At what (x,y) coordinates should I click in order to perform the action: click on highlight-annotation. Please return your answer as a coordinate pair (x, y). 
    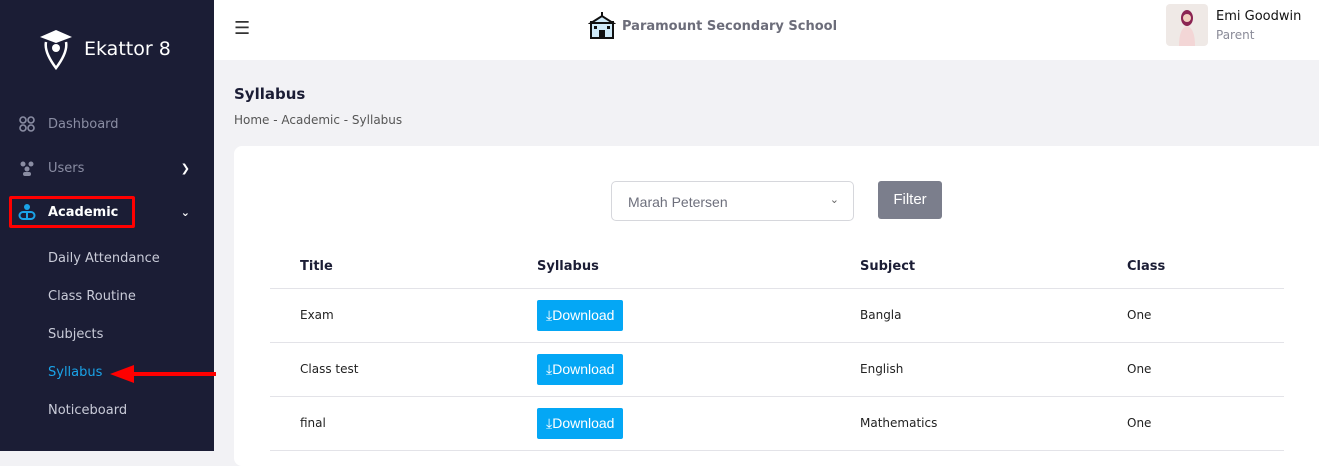
    Looking at the image, I should click on (72, 212).